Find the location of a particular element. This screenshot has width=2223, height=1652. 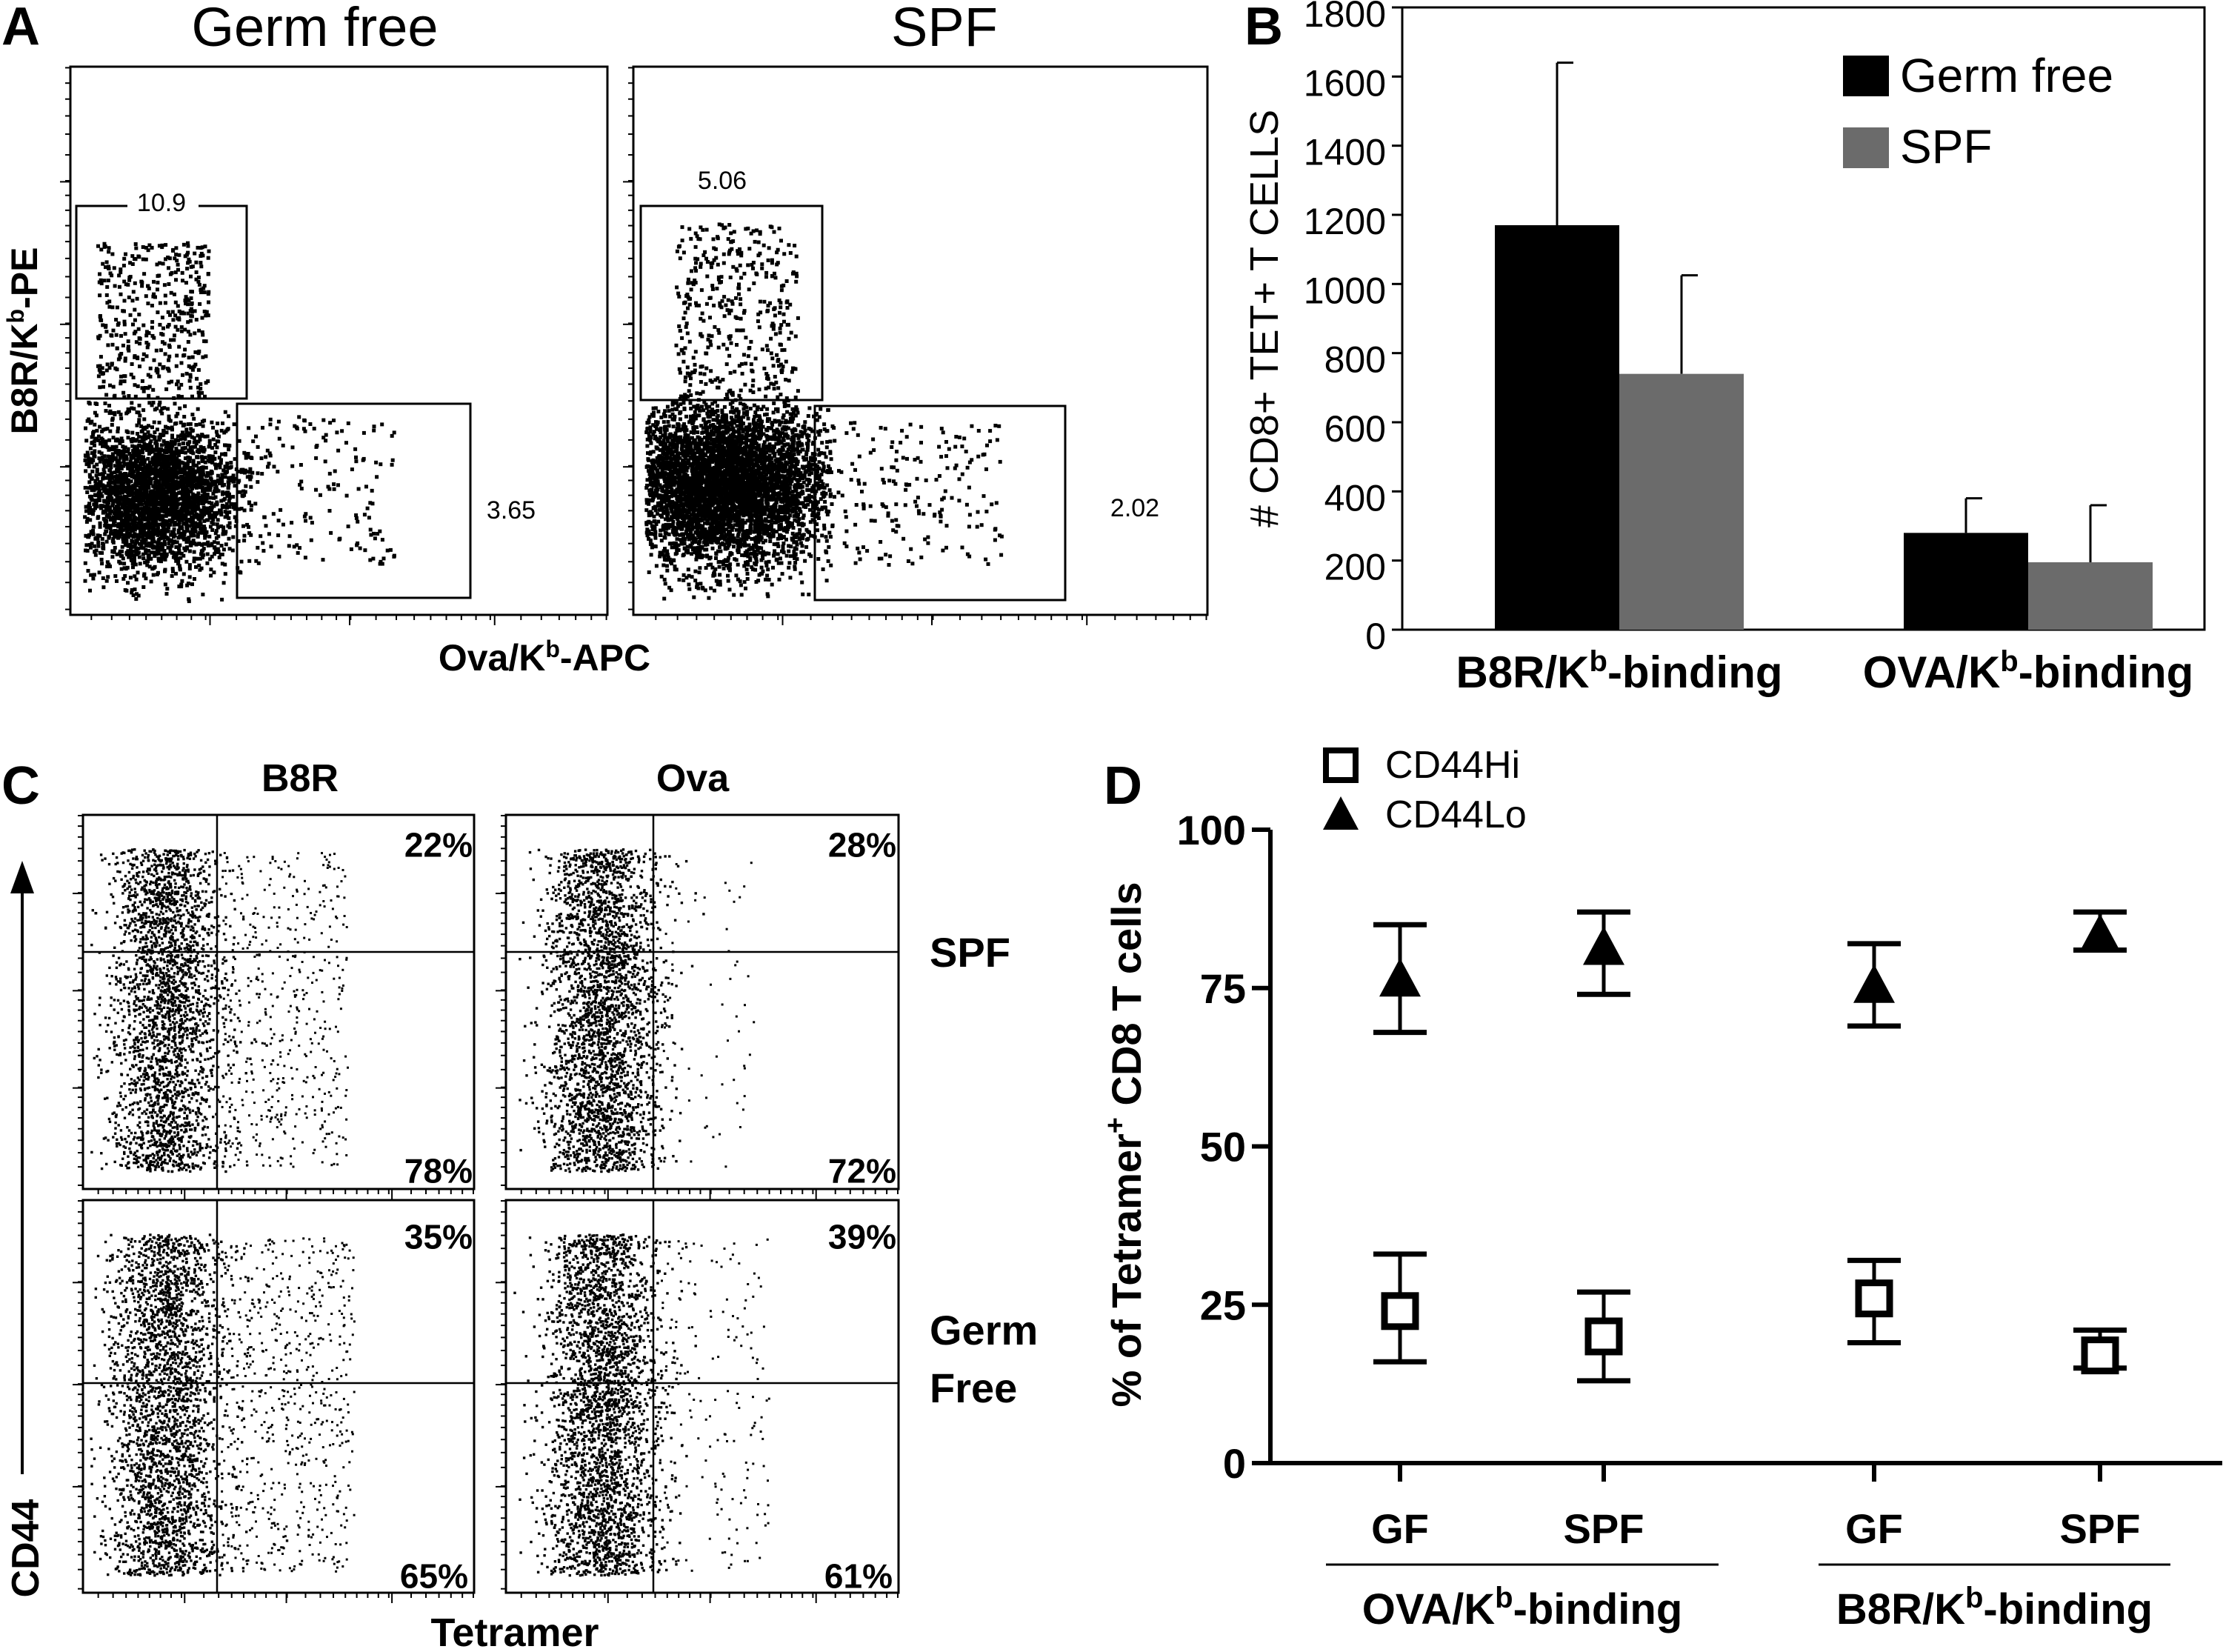

gate-ova-germ-free-value: 3.65 is located at coordinates (511, 510).